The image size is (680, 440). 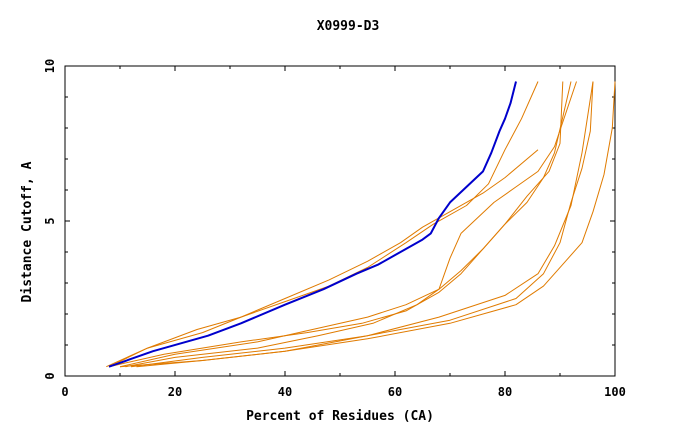 I want to click on y-tick-label: 5, so click(x=50, y=220).